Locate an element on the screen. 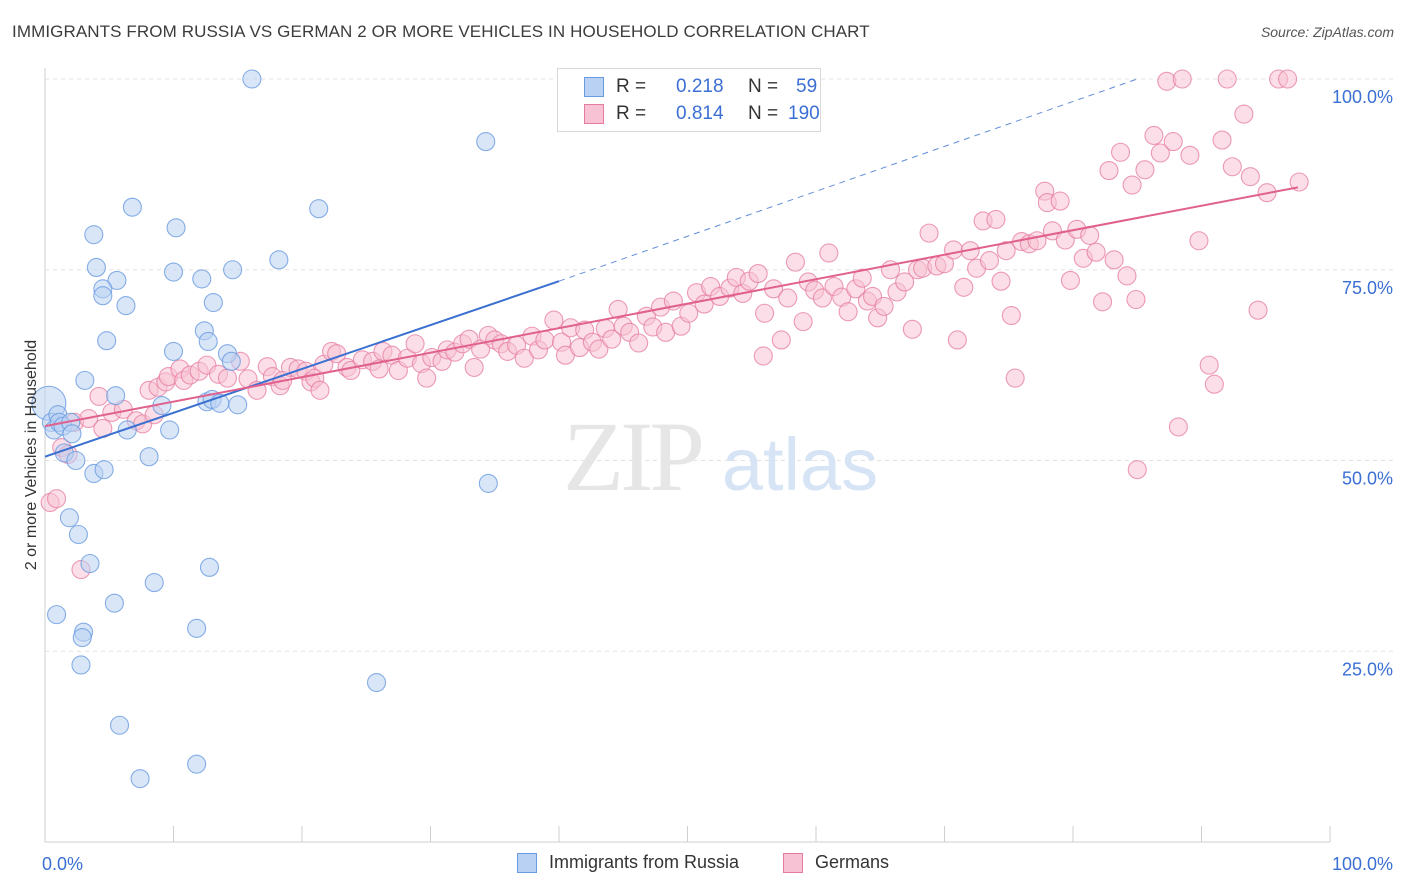  russia-trend-line is located at coordinates (302, 369).